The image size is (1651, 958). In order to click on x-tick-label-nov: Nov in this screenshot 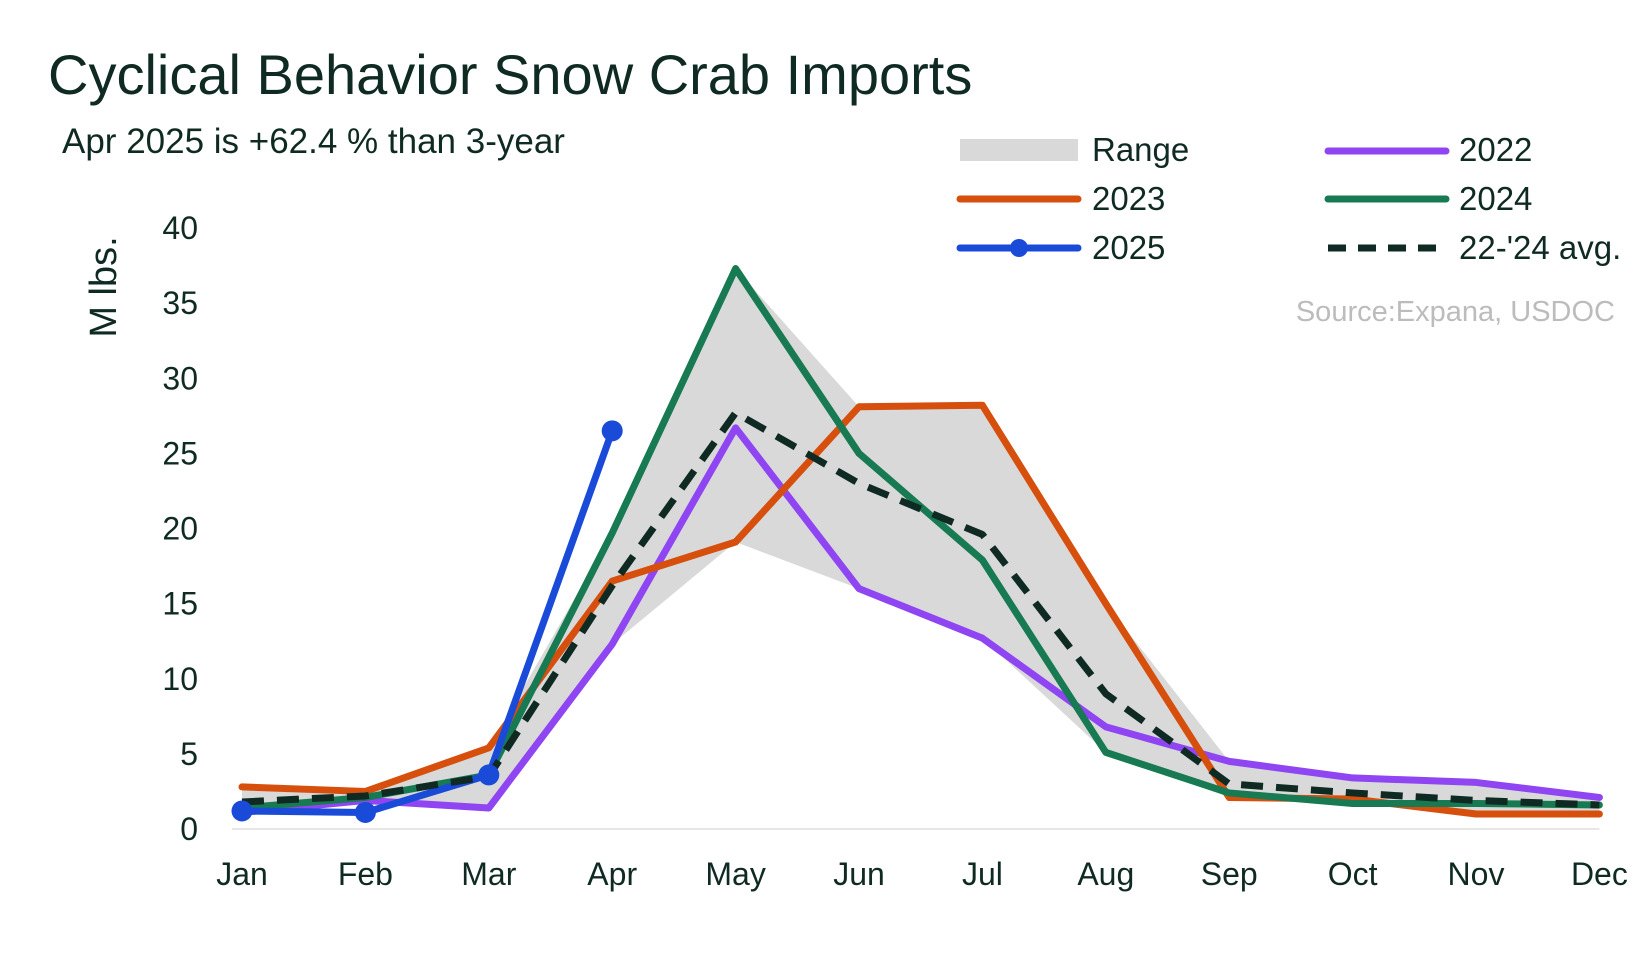, I will do `click(1476, 874)`.